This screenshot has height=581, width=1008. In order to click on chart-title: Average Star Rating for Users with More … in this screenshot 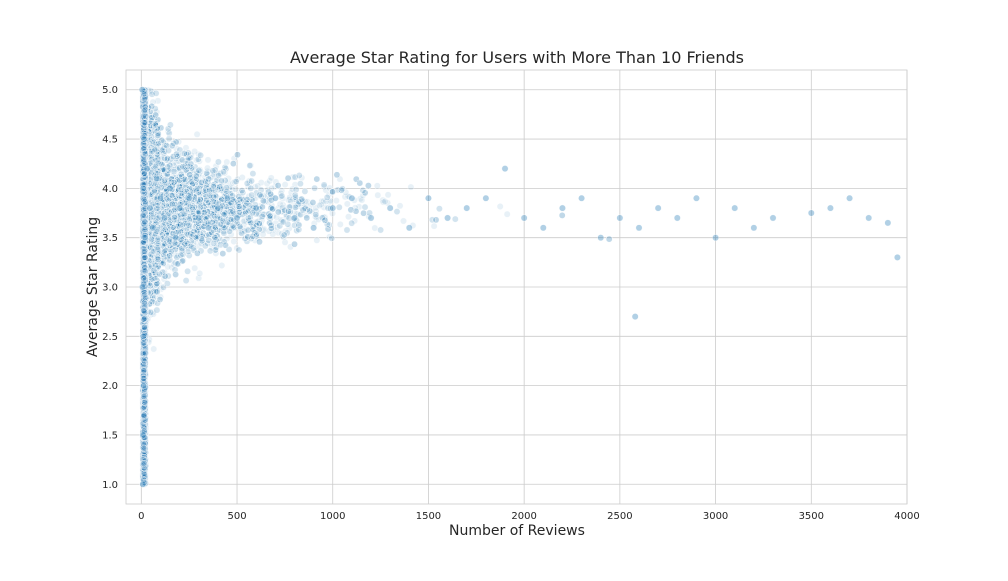, I will do `click(517, 57)`.